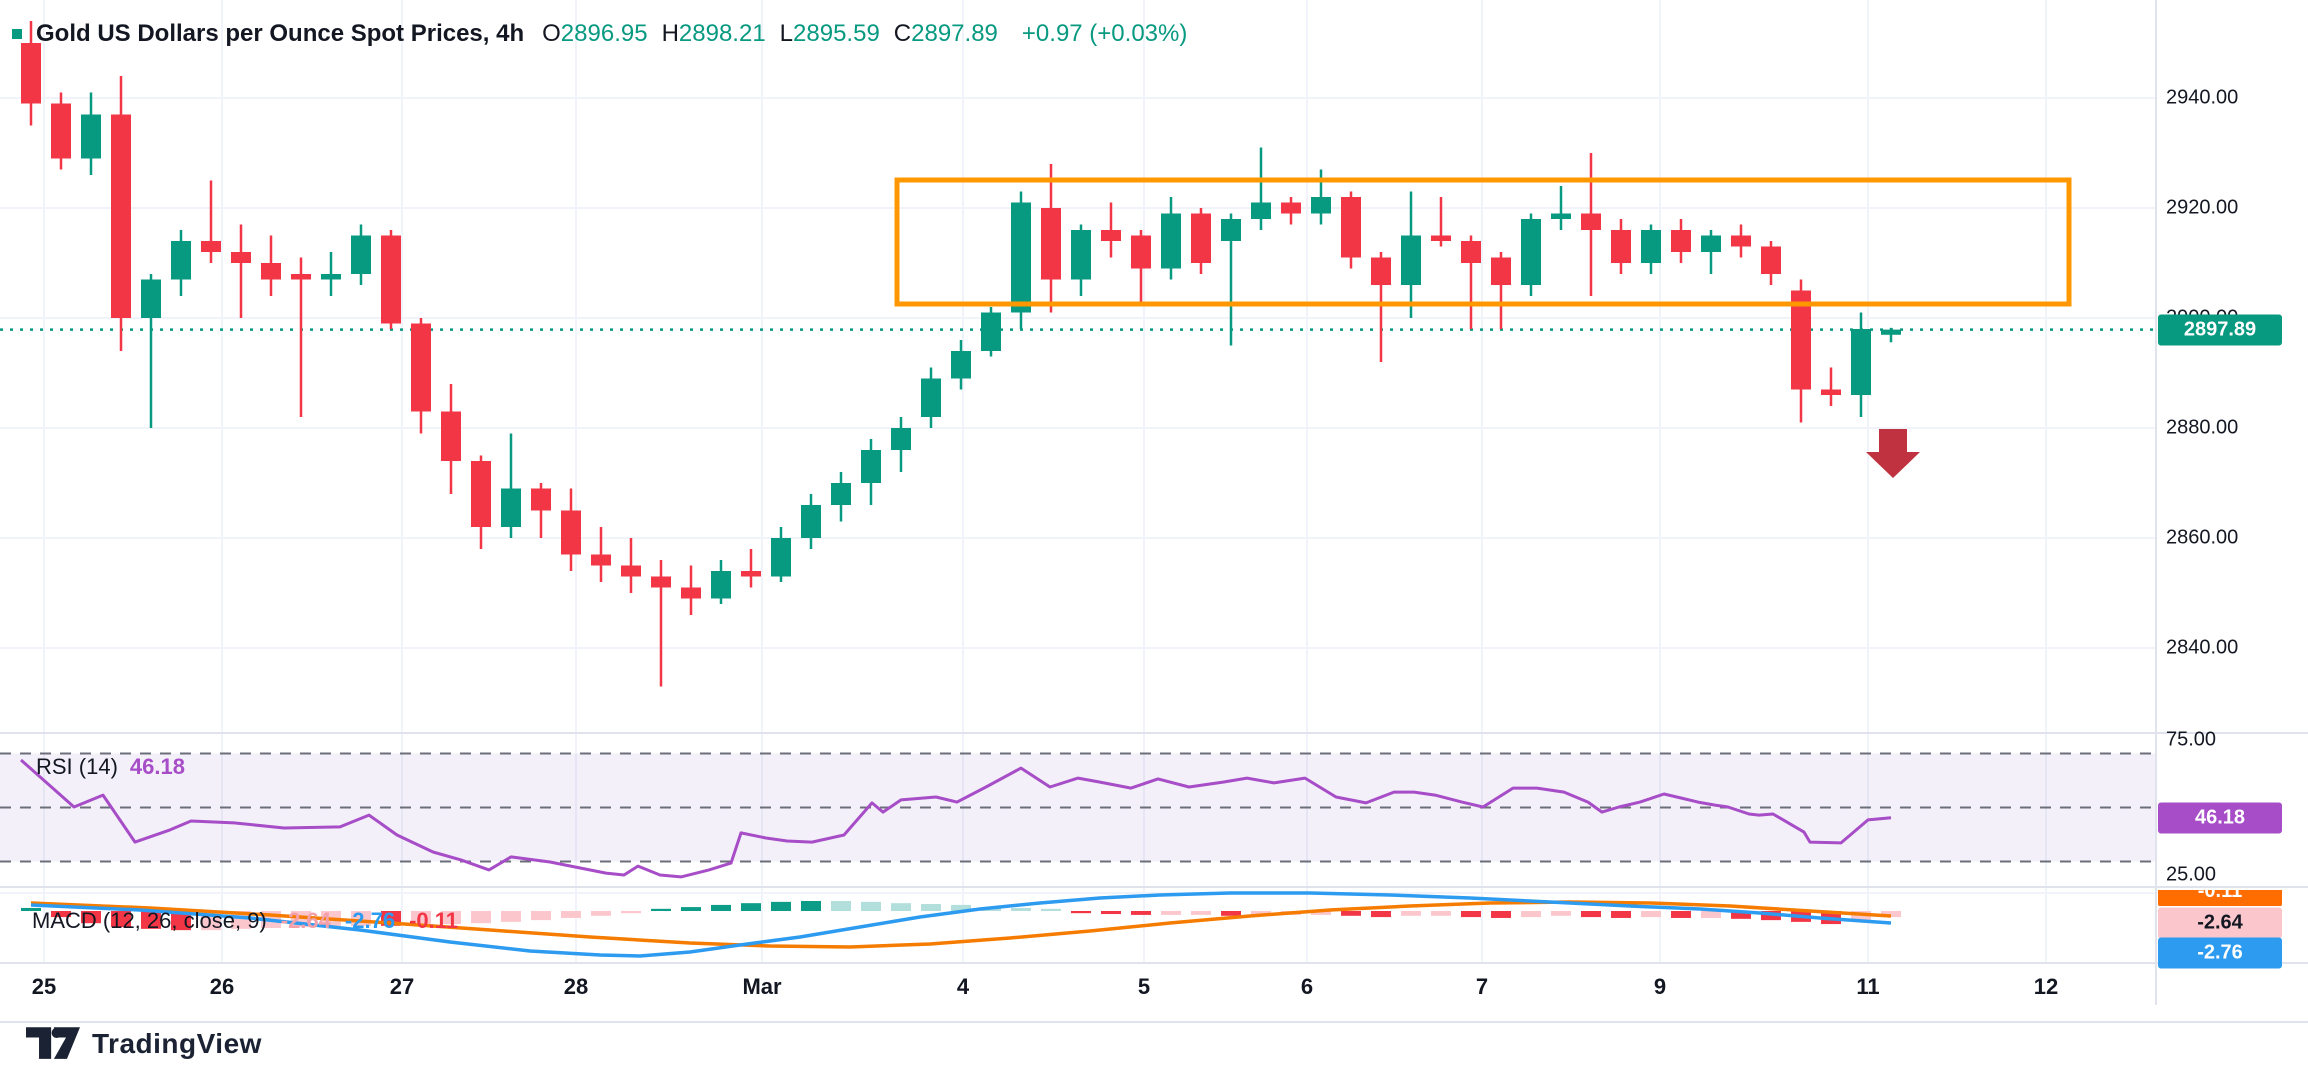 Image resolution: width=2308 pixels, height=1092 pixels. I want to click on time-axis-label: Mar, so click(762, 986).